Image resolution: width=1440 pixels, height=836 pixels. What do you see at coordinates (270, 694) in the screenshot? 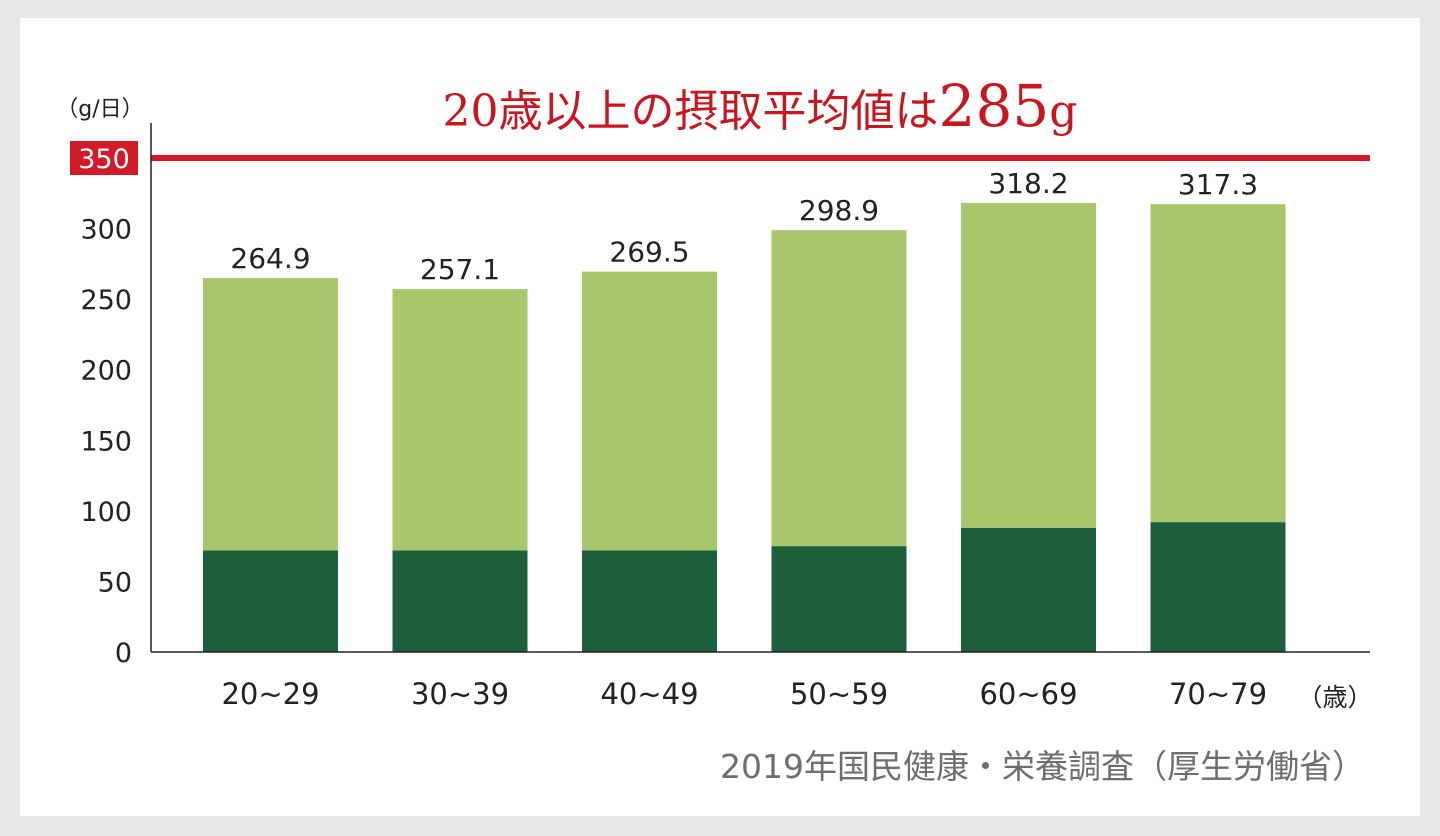
I see `x-tick-label: 20~29` at bounding box center [270, 694].